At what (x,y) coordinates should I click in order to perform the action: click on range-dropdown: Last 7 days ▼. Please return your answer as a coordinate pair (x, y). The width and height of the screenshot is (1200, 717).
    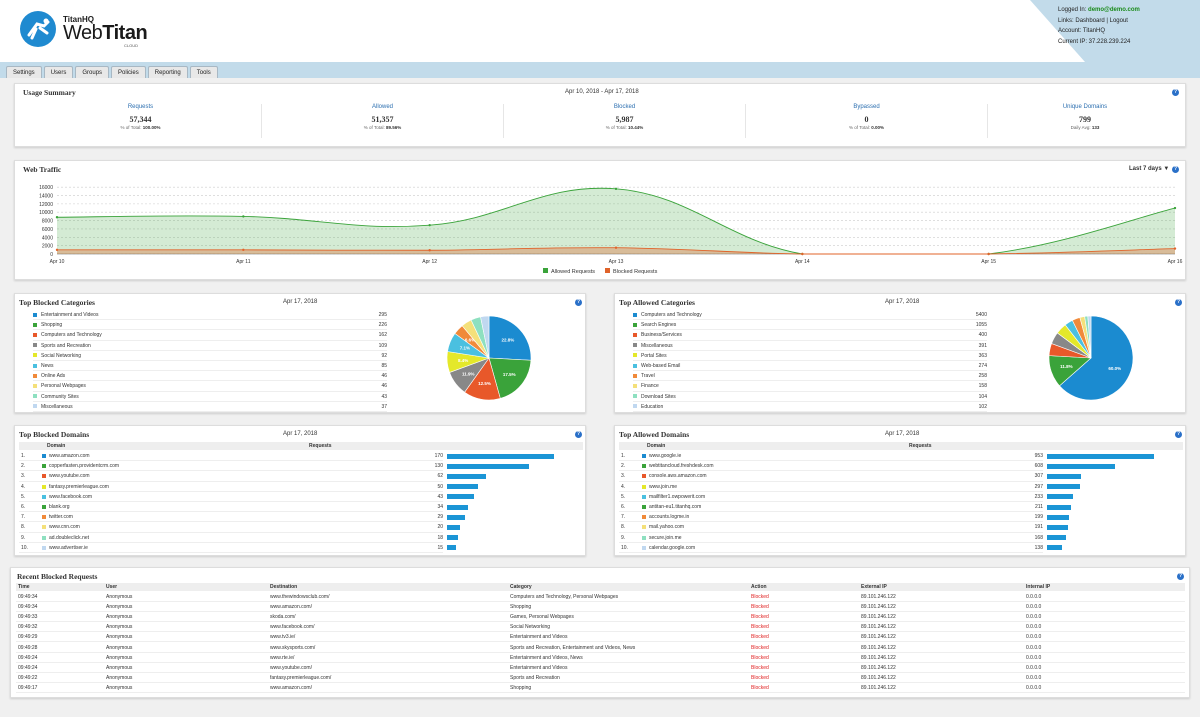
    Looking at the image, I should click on (1149, 169).